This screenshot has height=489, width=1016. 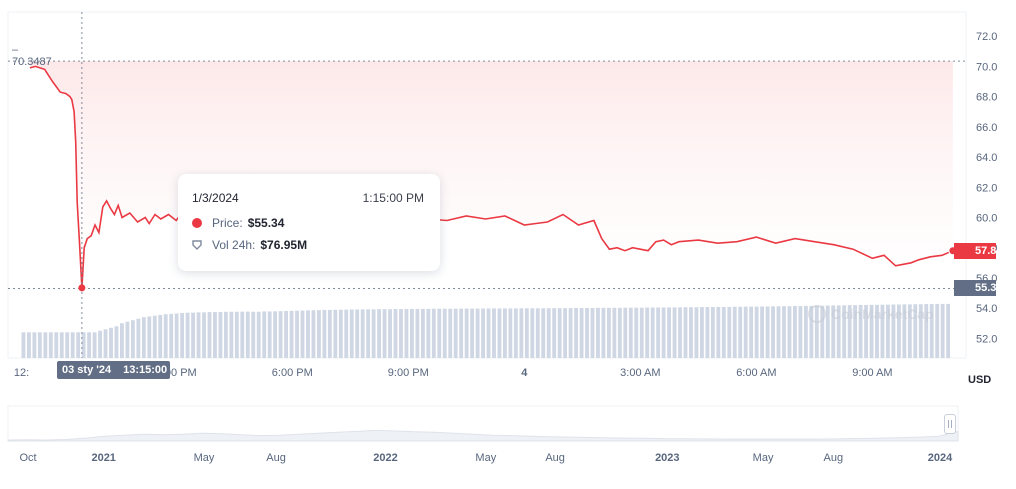 What do you see at coordinates (980, 380) in the screenshot?
I see `currency-label: USD` at bounding box center [980, 380].